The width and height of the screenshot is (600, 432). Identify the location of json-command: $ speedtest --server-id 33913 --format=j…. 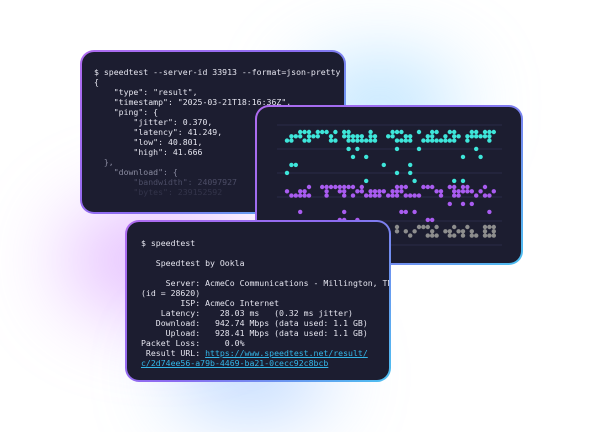
(217, 72).